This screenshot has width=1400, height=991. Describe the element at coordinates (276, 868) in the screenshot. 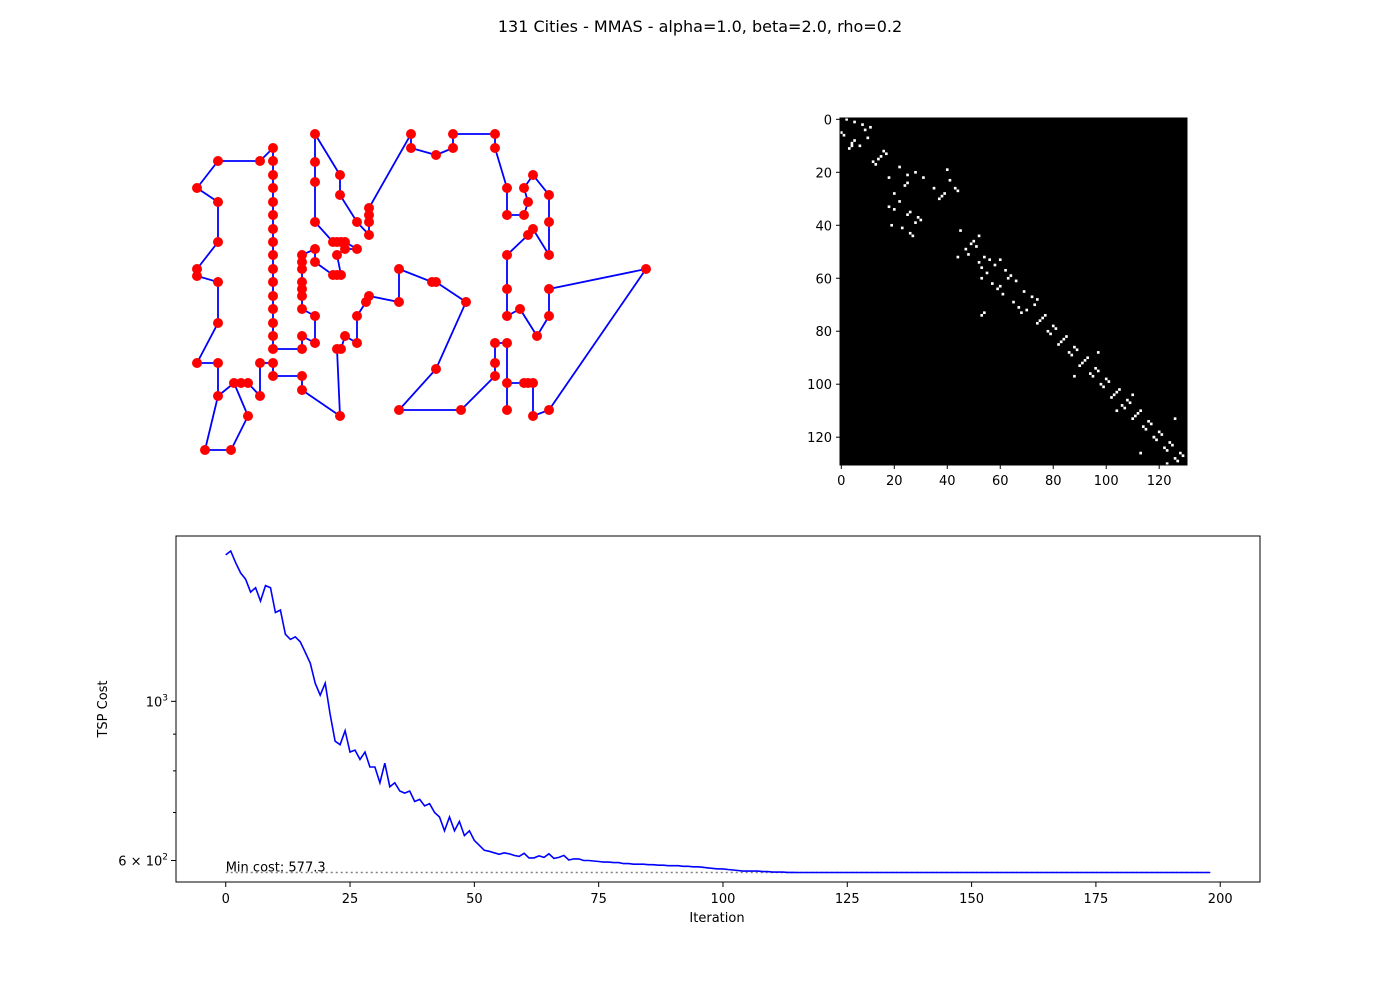

I see `min-cost-label: Min cost: 577.3` at that location.